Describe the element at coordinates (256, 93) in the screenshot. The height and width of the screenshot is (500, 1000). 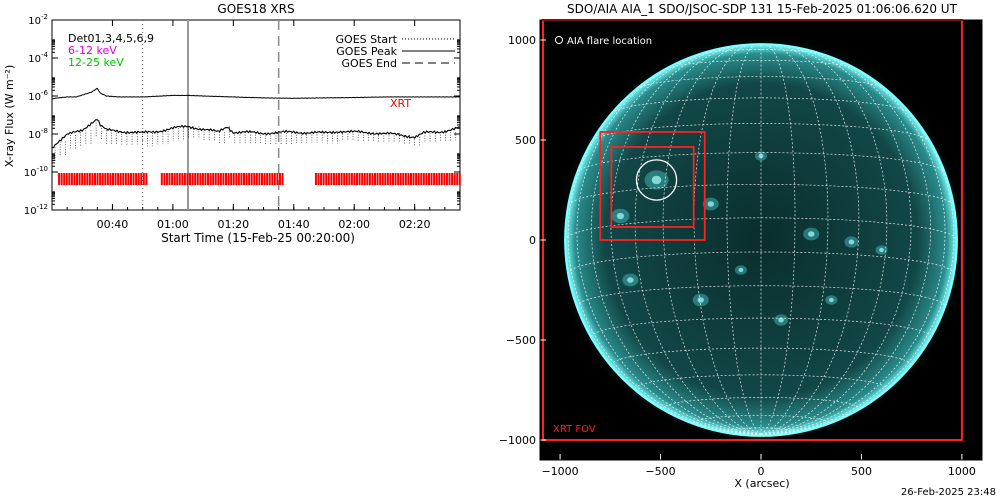
I see `goes-series-long` at that location.